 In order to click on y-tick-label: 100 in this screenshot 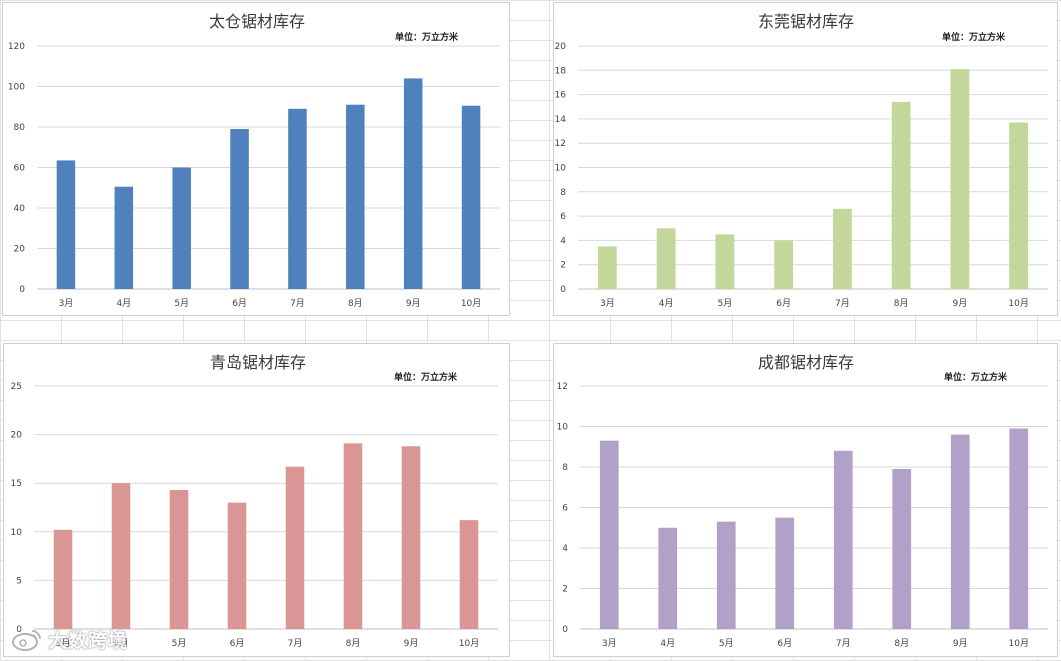, I will do `click(16, 88)`.